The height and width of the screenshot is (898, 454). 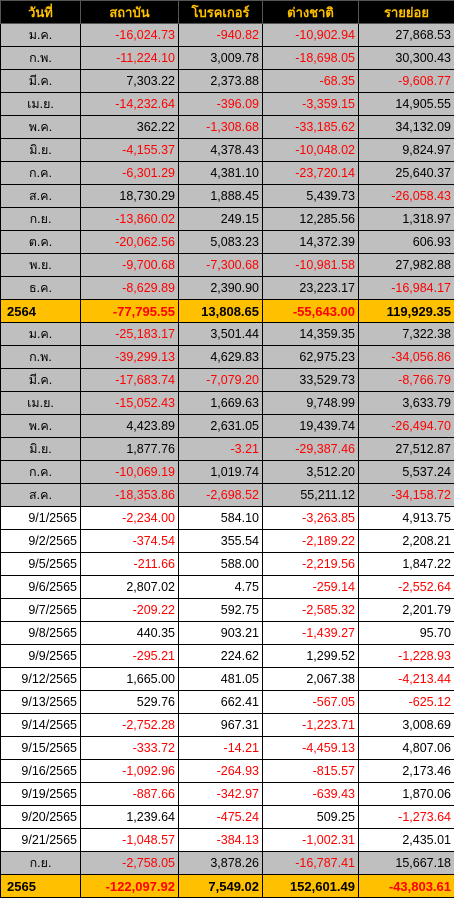 I want to click on row-label: ก.ย., so click(x=41, y=219).